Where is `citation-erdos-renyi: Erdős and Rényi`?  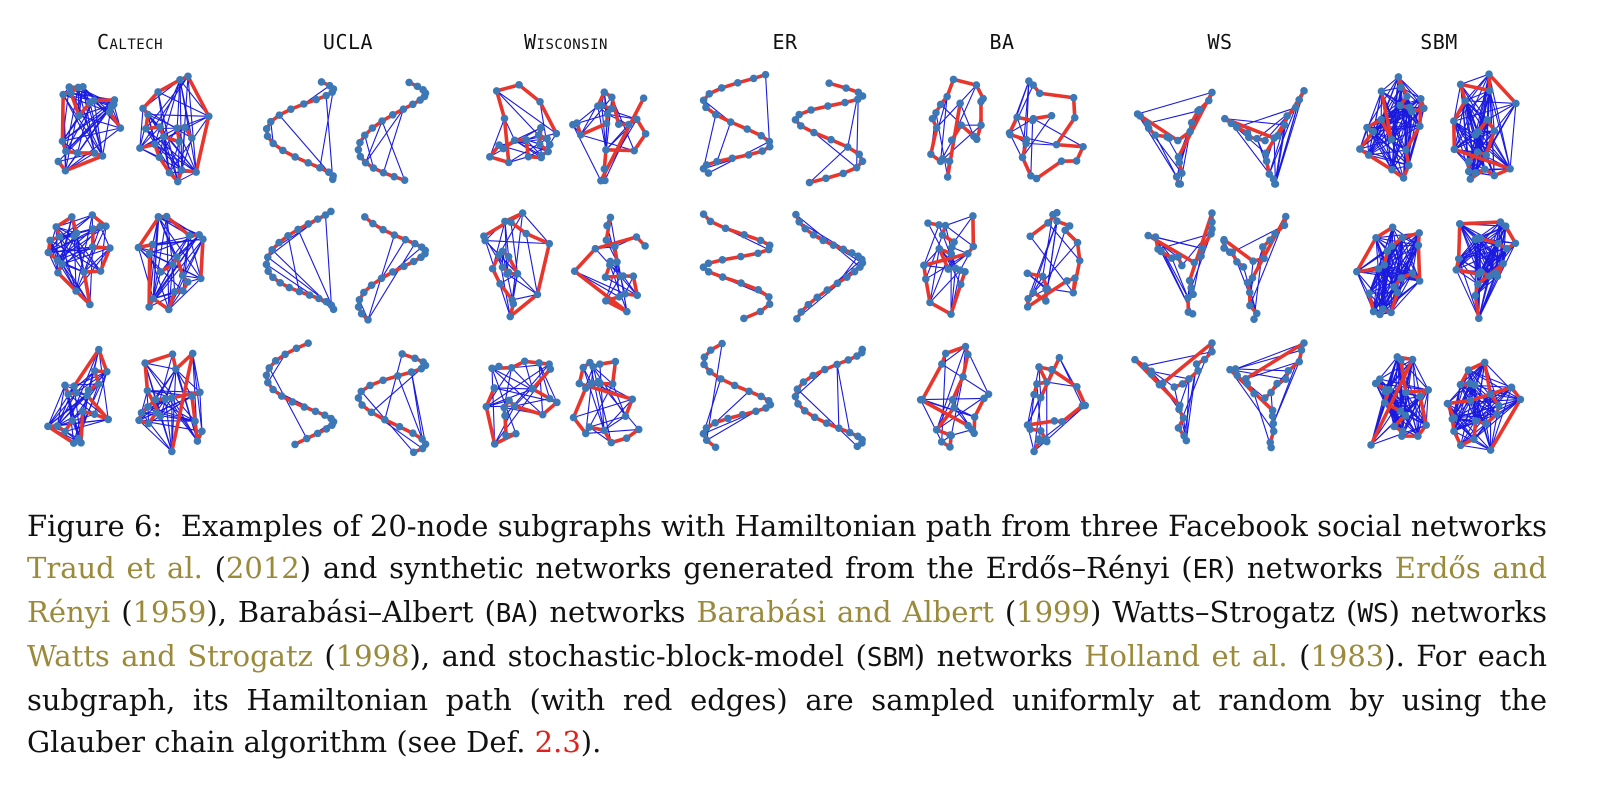 citation-erdos-renyi: Erdős and Rényi is located at coordinates (787, 590).